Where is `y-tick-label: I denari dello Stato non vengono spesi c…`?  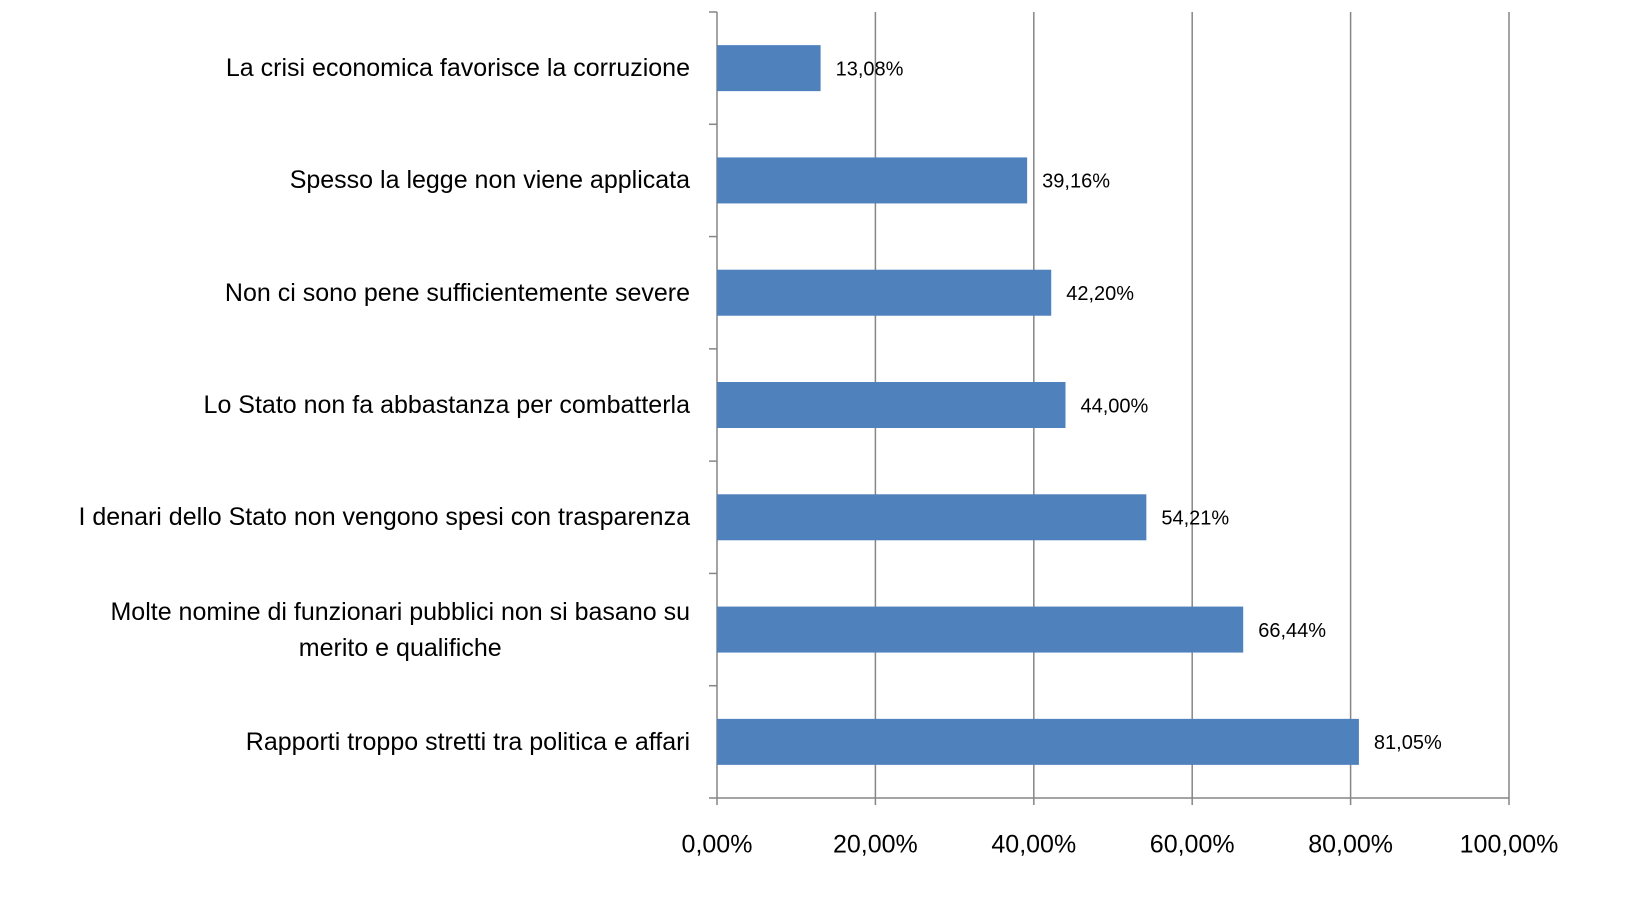
y-tick-label: I denari dello Stato non vengono spesi c… is located at coordinates (384, 517).